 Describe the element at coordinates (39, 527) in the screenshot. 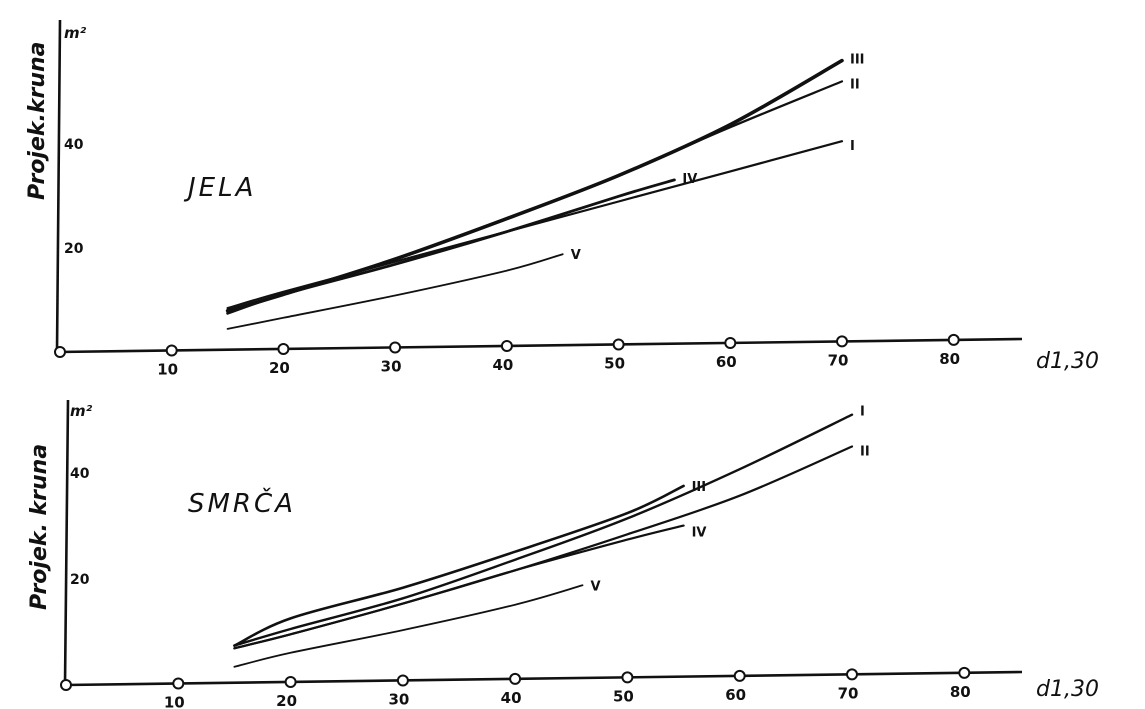

I see `y-axis-title: Projek. kruna` at that location.